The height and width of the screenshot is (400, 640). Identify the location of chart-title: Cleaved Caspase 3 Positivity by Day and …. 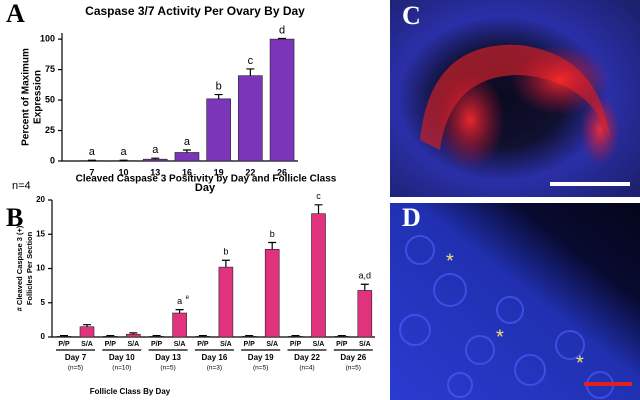
(206, 179).